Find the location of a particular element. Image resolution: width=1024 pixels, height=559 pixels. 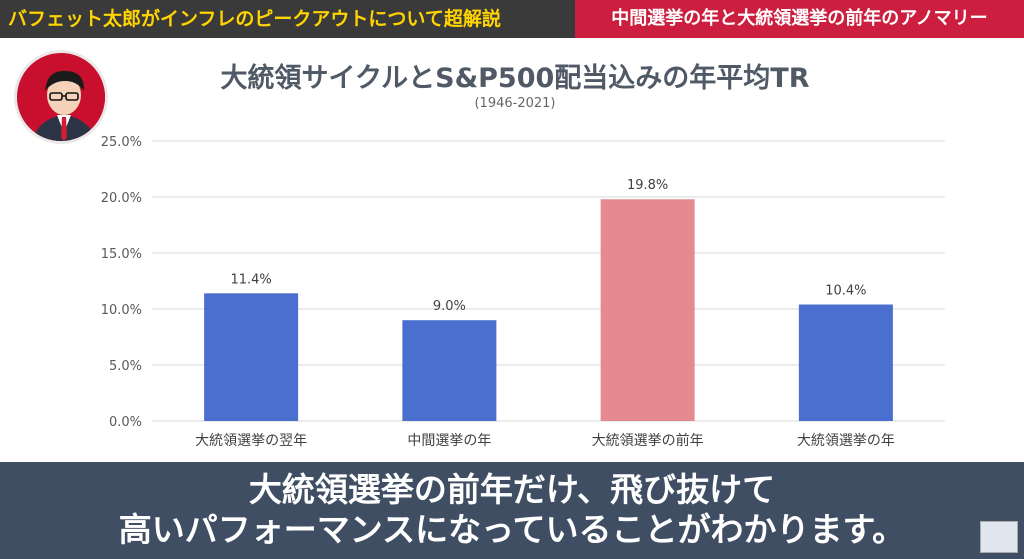

y-tick-label: 10.0% is located at coordinates (121, 310).